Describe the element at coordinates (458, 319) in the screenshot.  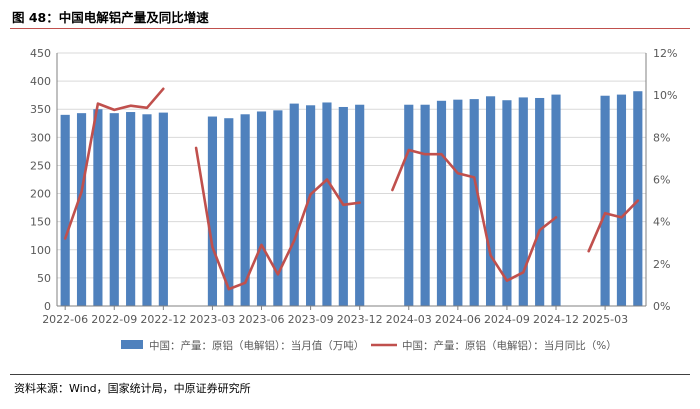
I see `x-axis-tick-label: 2024-06` at that location.